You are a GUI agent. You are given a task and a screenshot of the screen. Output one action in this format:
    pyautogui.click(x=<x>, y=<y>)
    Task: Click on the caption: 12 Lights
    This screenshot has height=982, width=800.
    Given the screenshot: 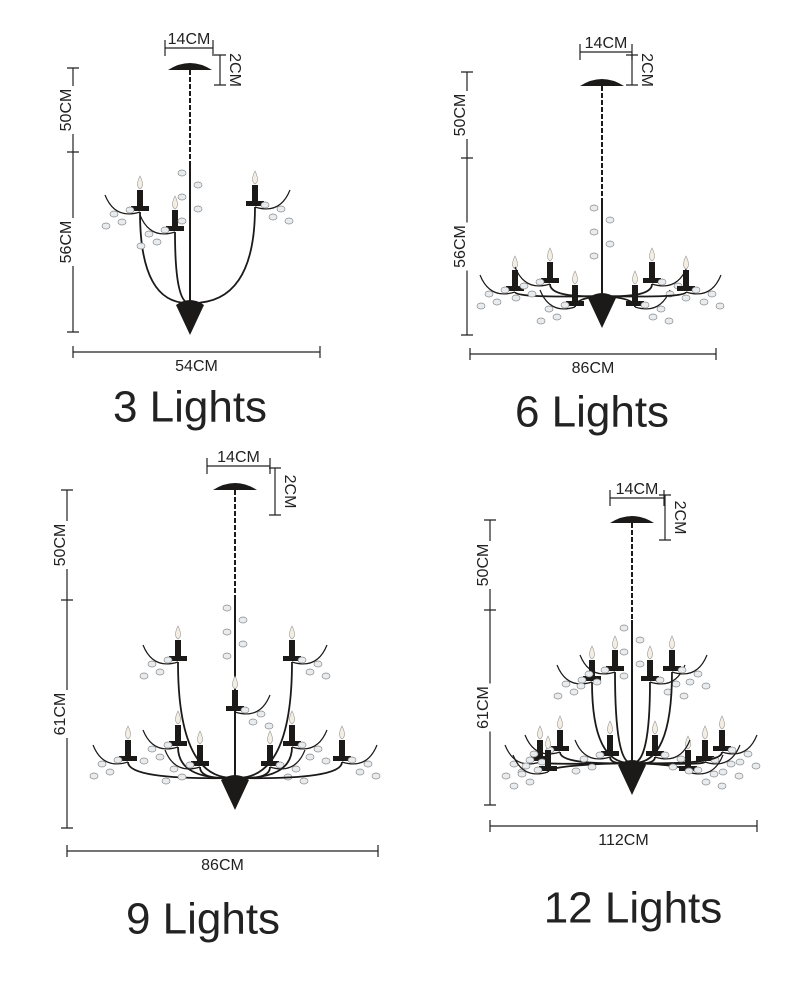 What is the action you would take?
    pyautogui.click(x=633, y=908)
    